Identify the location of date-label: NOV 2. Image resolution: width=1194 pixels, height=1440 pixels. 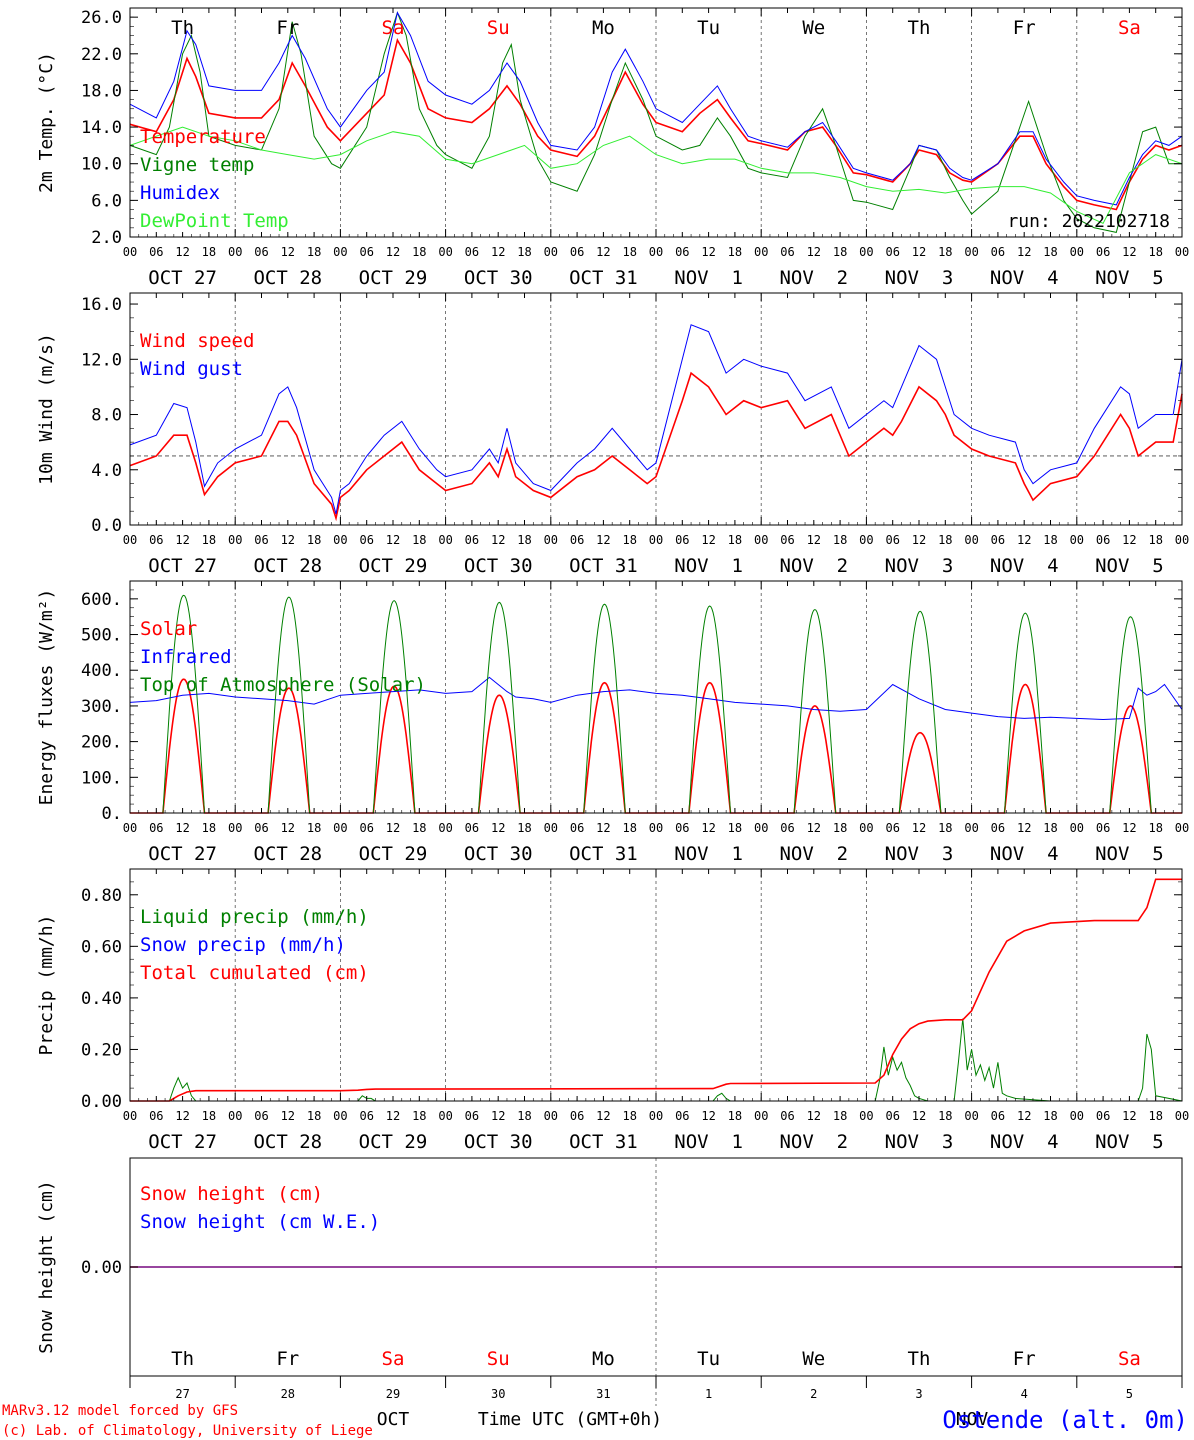
(813, 278).